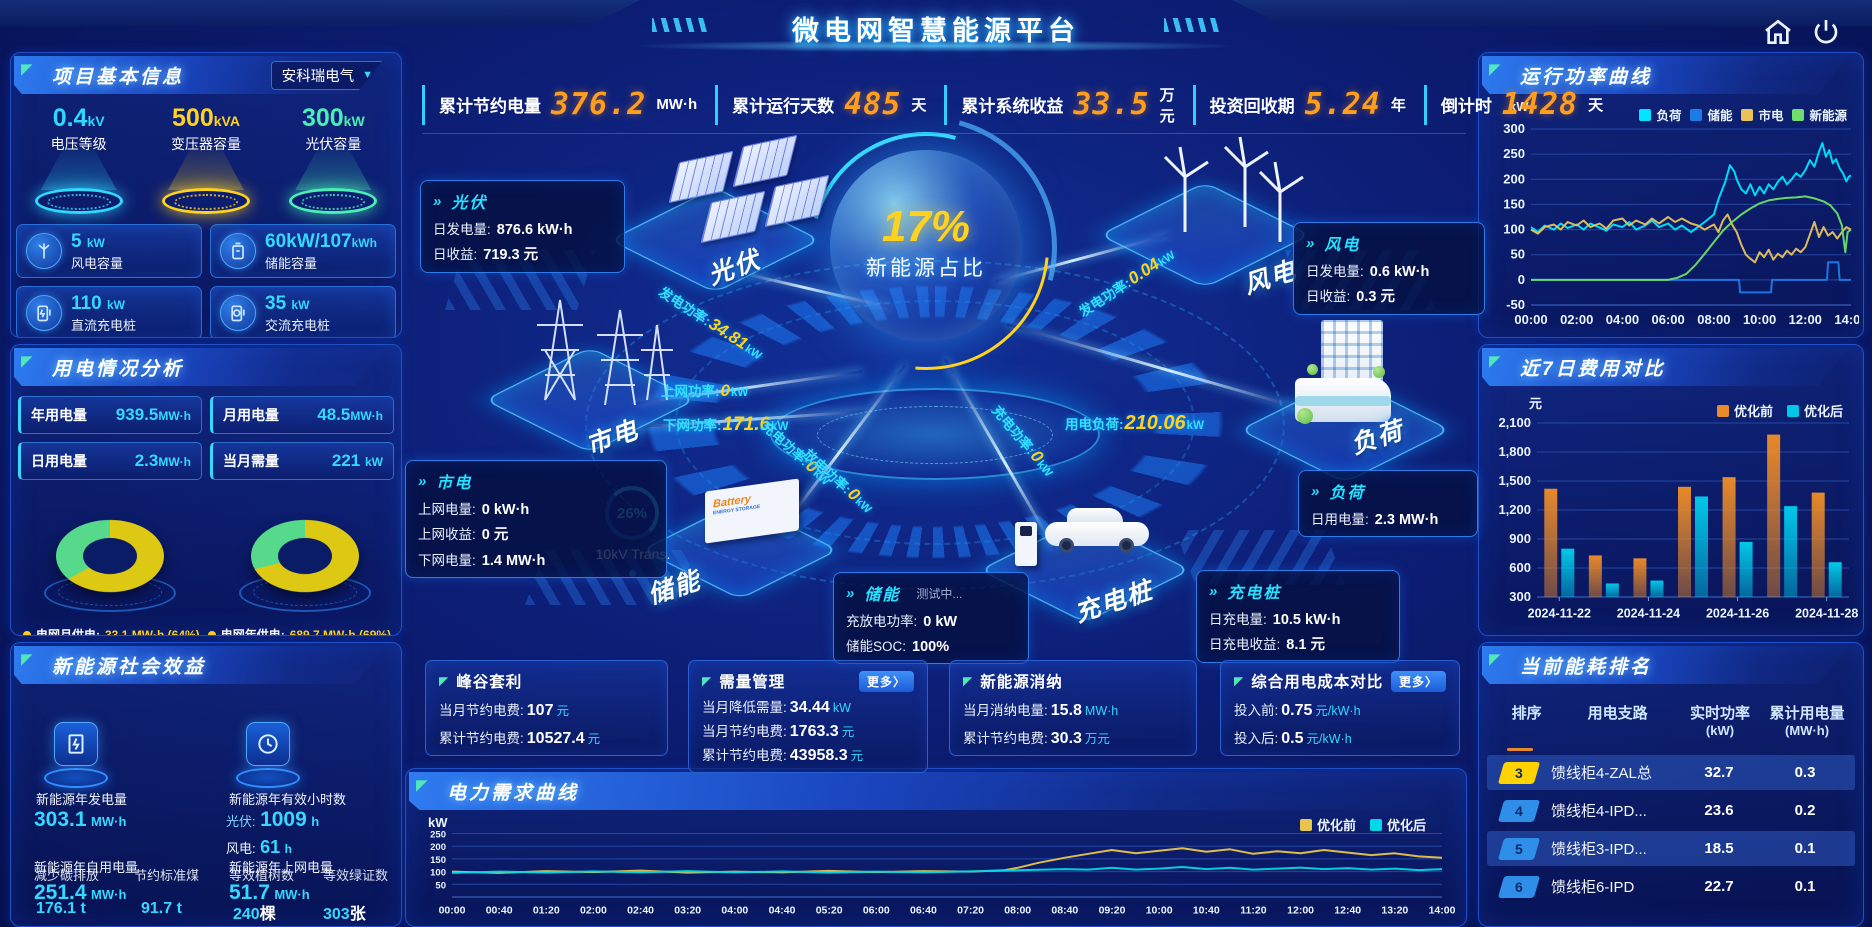 This screenshot has width=1872, height=927. Describe the element at coordinates (78, 201) in the screenshot. I see `pedestal-ring` at that location.